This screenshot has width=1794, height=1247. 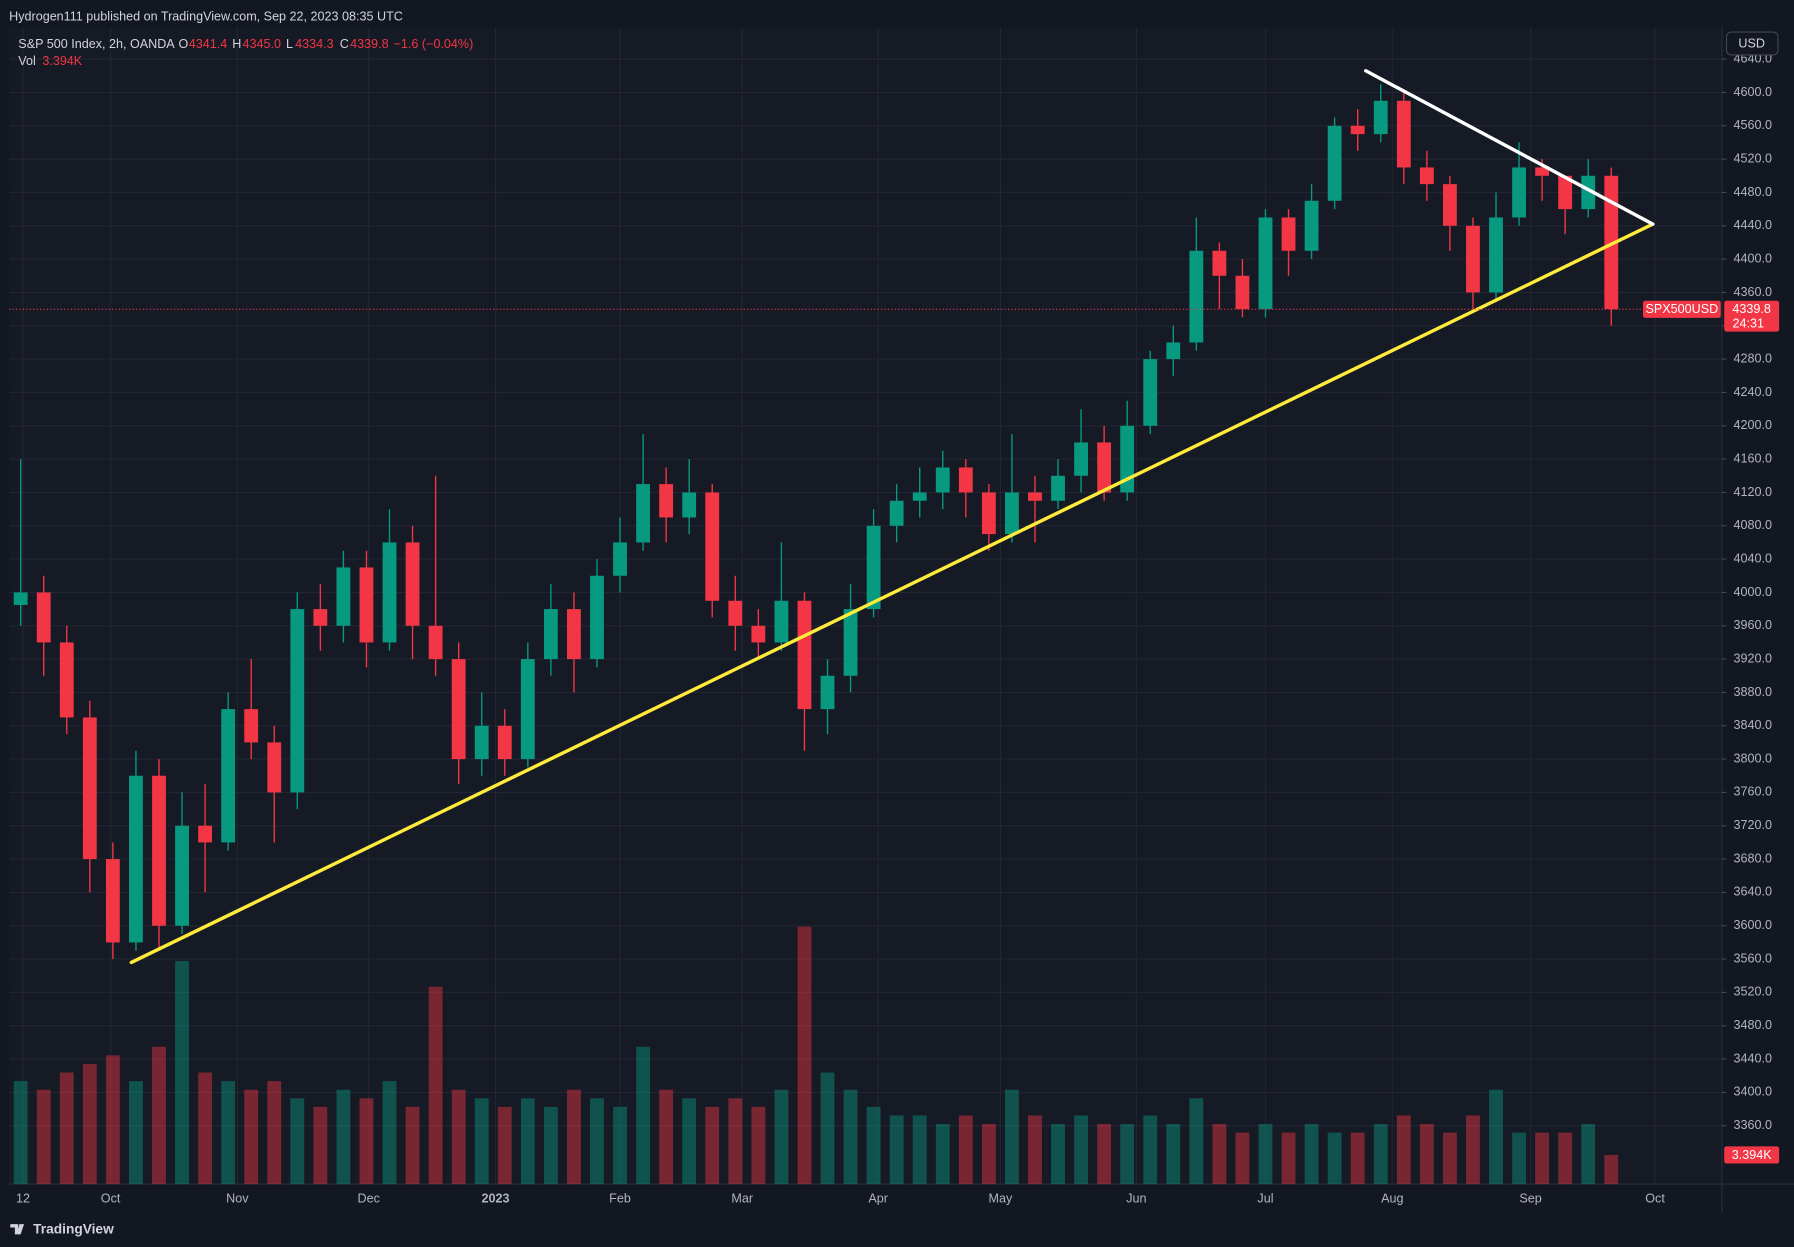 I want to click on y-tick-label: 4560.0, so click(x=1753, y=125).